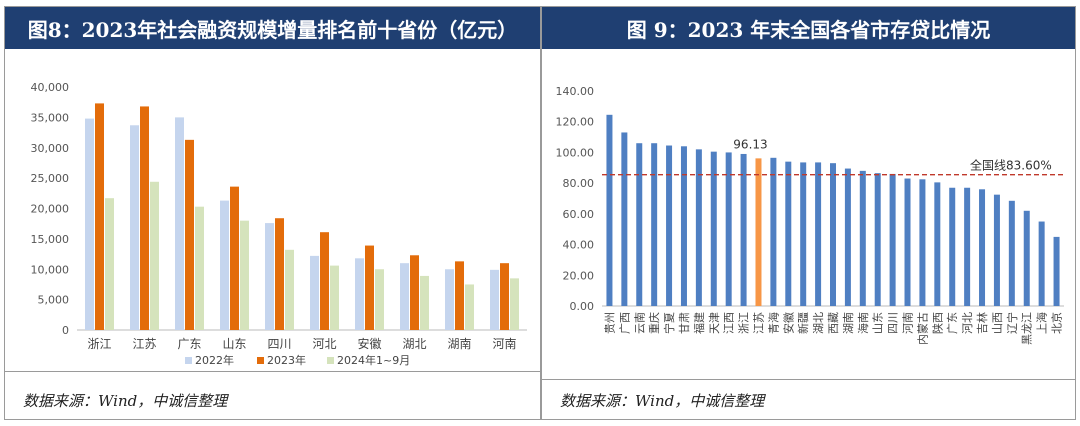 The image size is (1080, 426). I want to click on y-tick-label: 25,000, so click(50, 178).